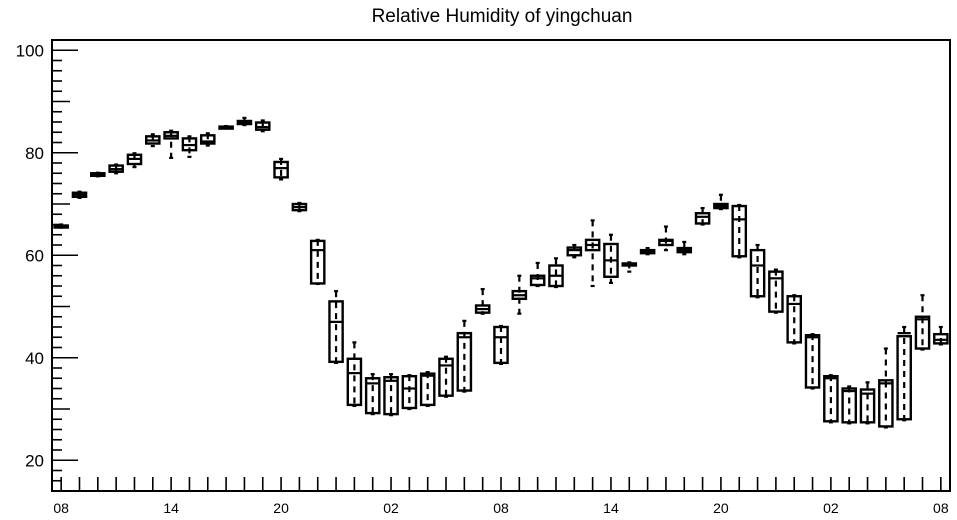  I want to click on y-tick-label: 100, so click(30, 50).